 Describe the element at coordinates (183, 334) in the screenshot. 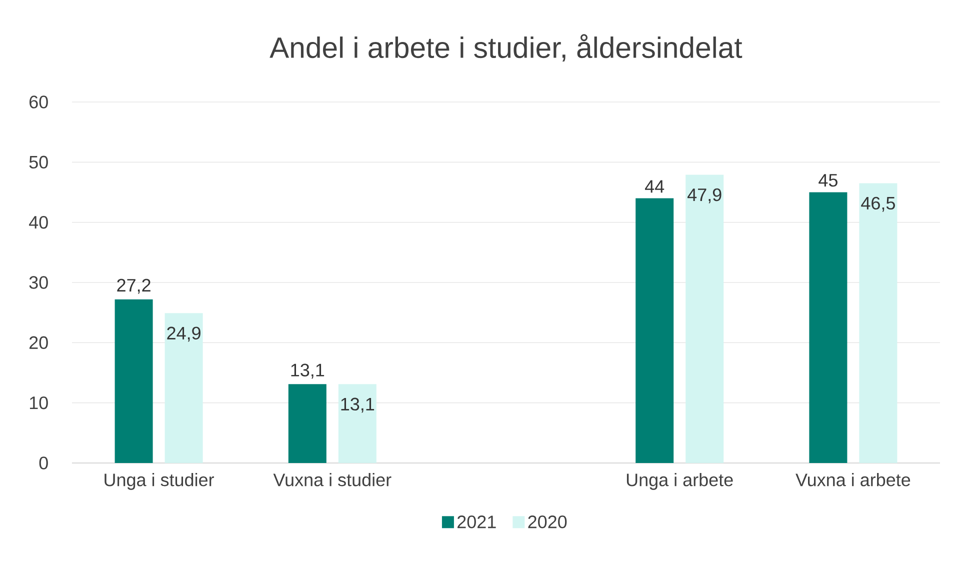

I see `data-label: 24,9` at that location.